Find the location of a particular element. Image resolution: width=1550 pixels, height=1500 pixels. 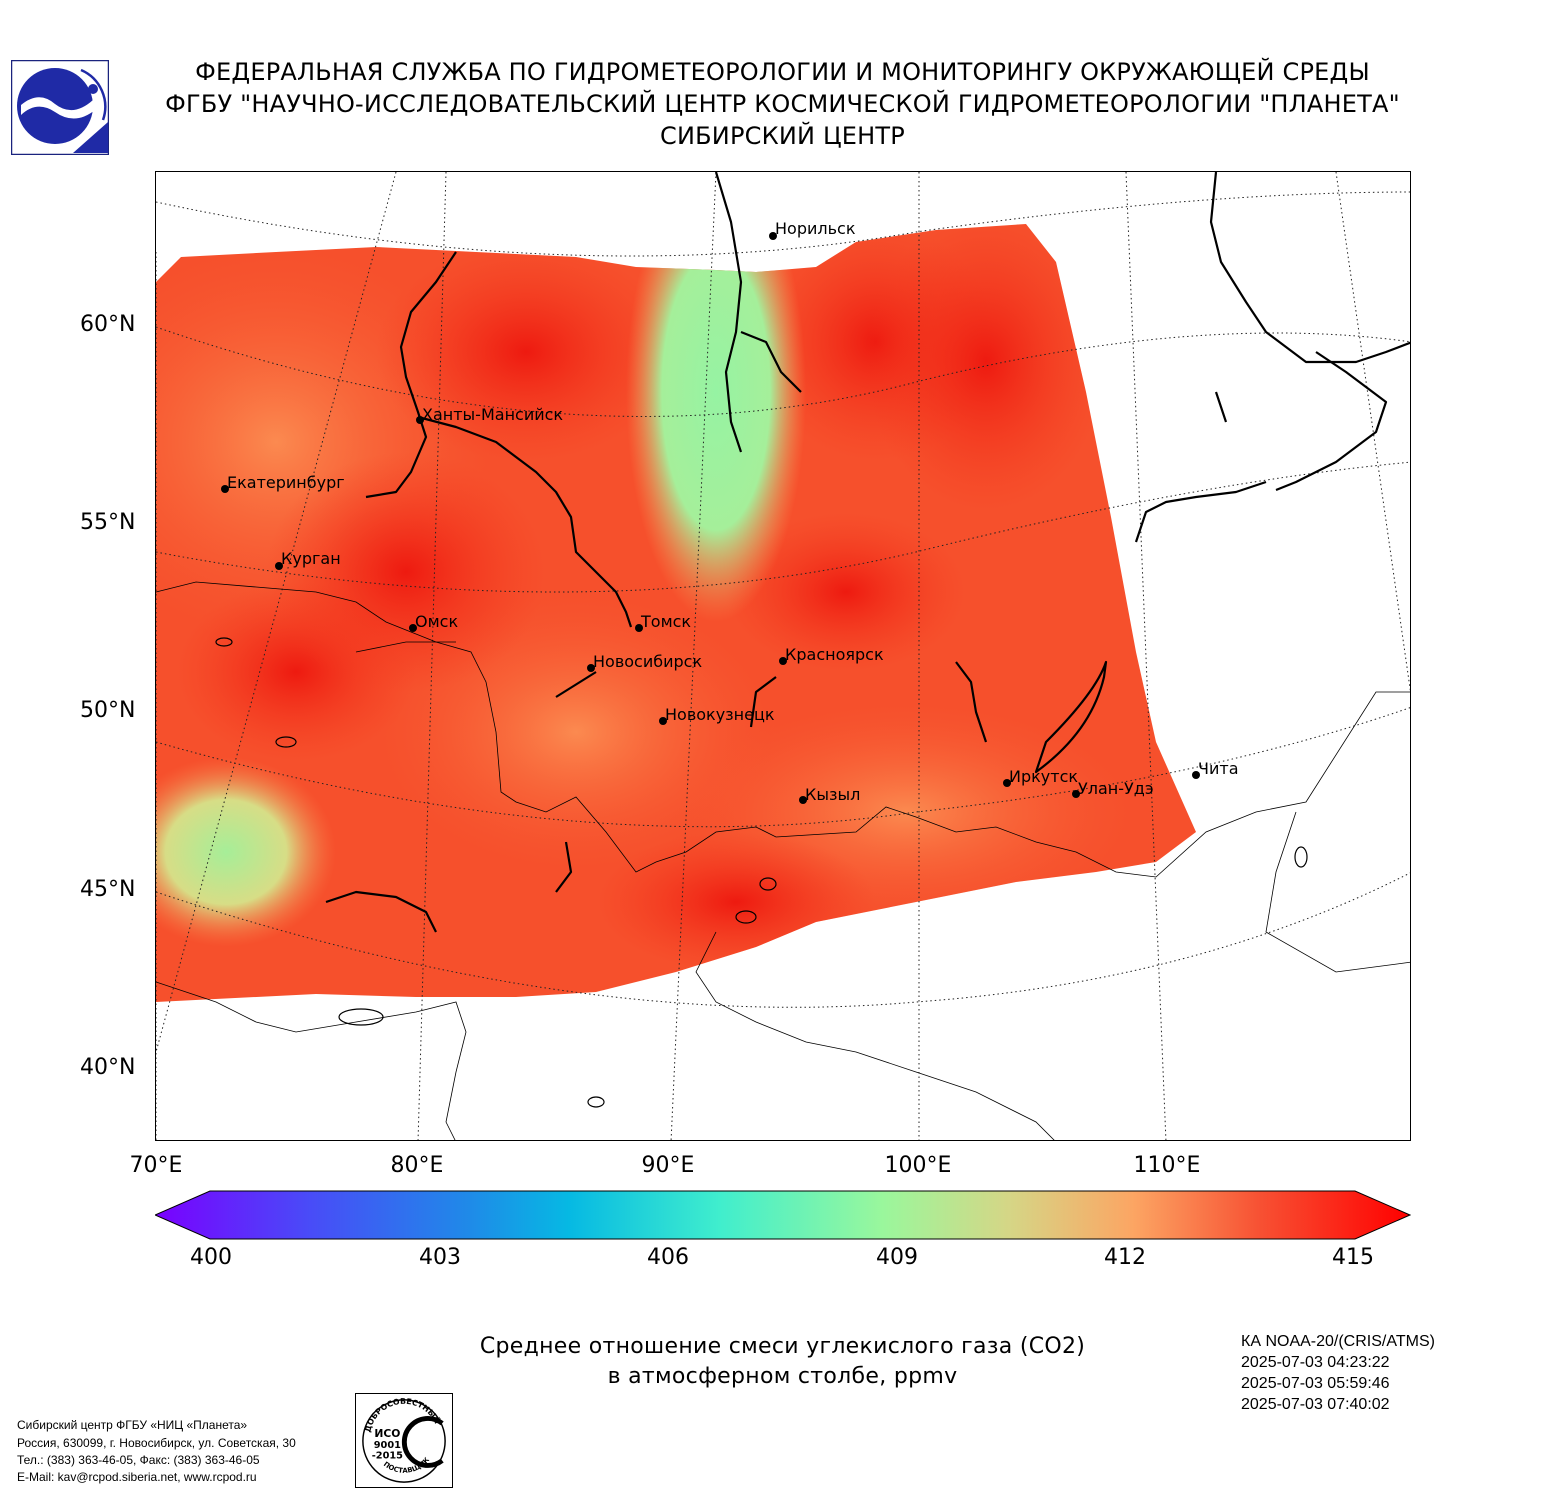

footer-org: Сибирский центр ФГБУ «НИЦ «Планета» is located at coordinates (132, 1425).